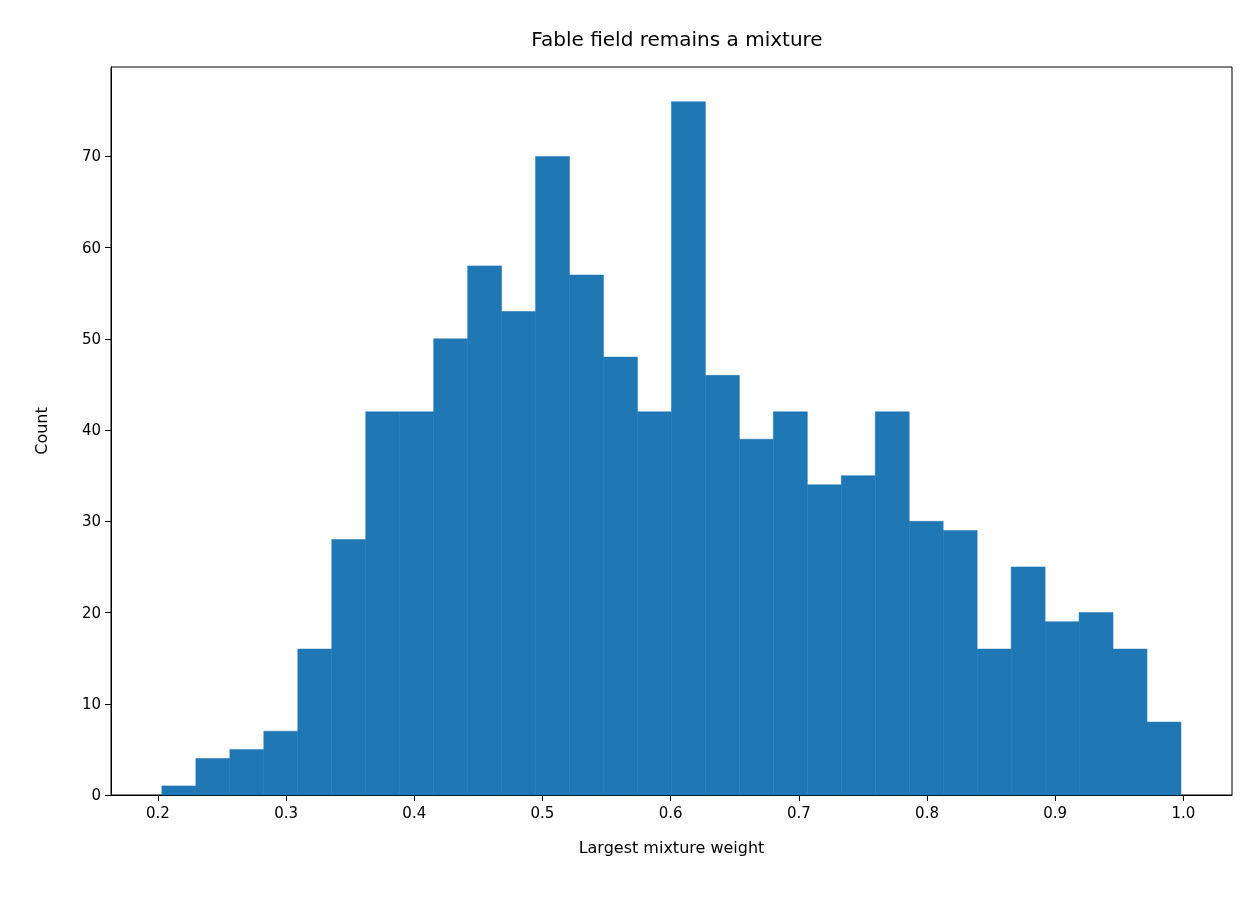  Describe the element at coordinates (157, 812) in the screenshot. I see `x-tick-label: 0.2` at that location.